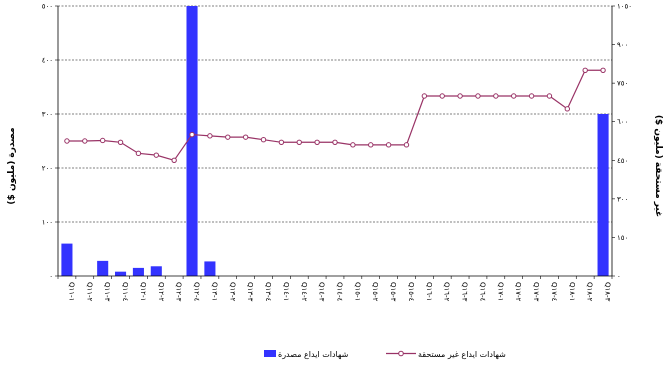 This screenshot has height=370, width=666. I want to click on x-tick-label: Q١-١٧, so click(500, 291).